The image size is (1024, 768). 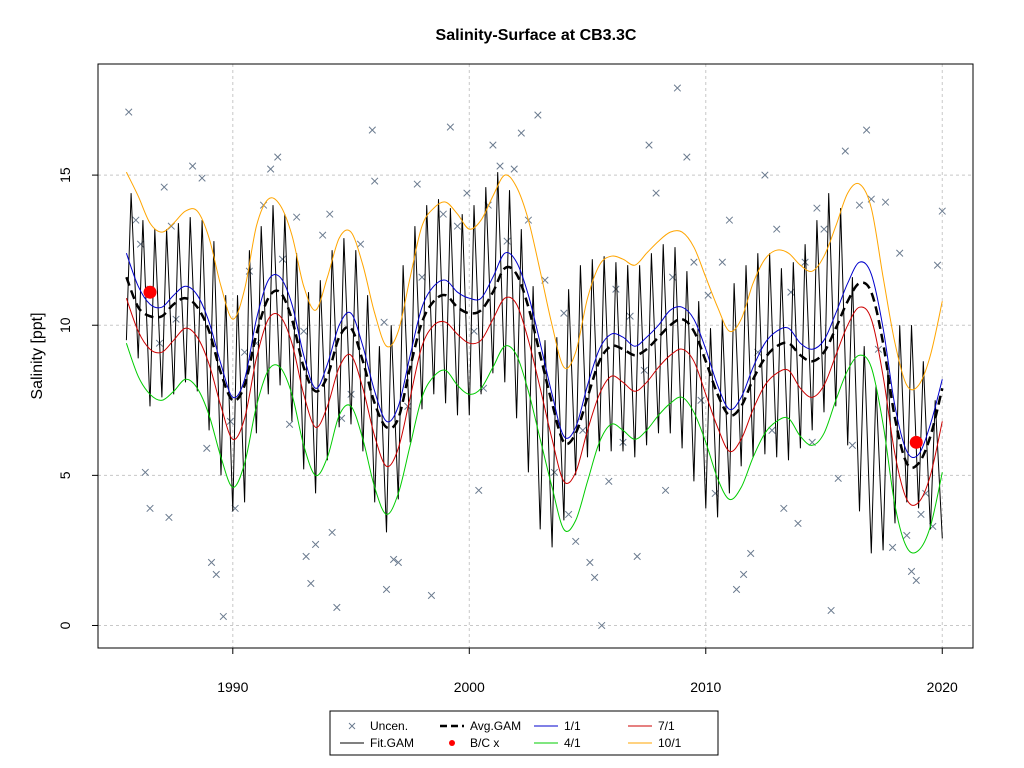 What do you see at coordinates (77, 398) in the screenshot?
I see `y-axis: 0 5 10 15` at bounding box center [77, 398].